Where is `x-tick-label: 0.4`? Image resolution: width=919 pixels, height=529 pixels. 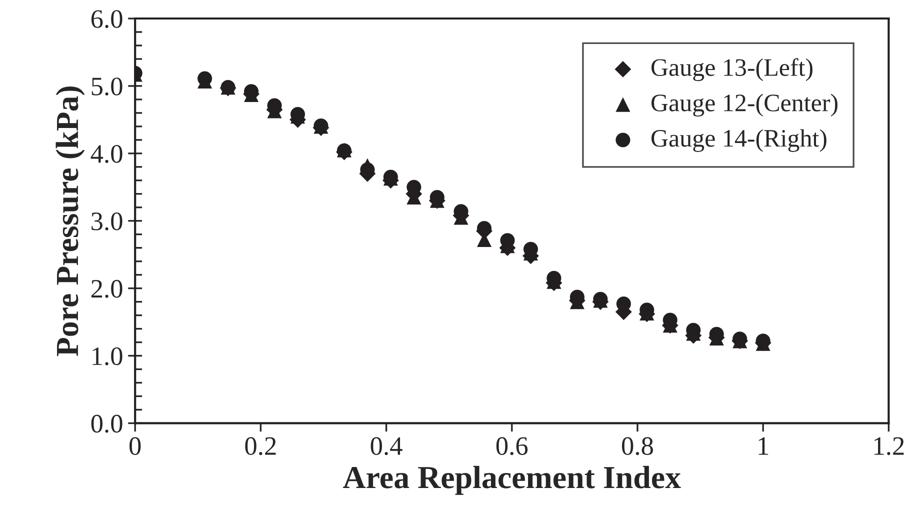 x-tick-label: 0.4 is located at coordinates (386, 446).